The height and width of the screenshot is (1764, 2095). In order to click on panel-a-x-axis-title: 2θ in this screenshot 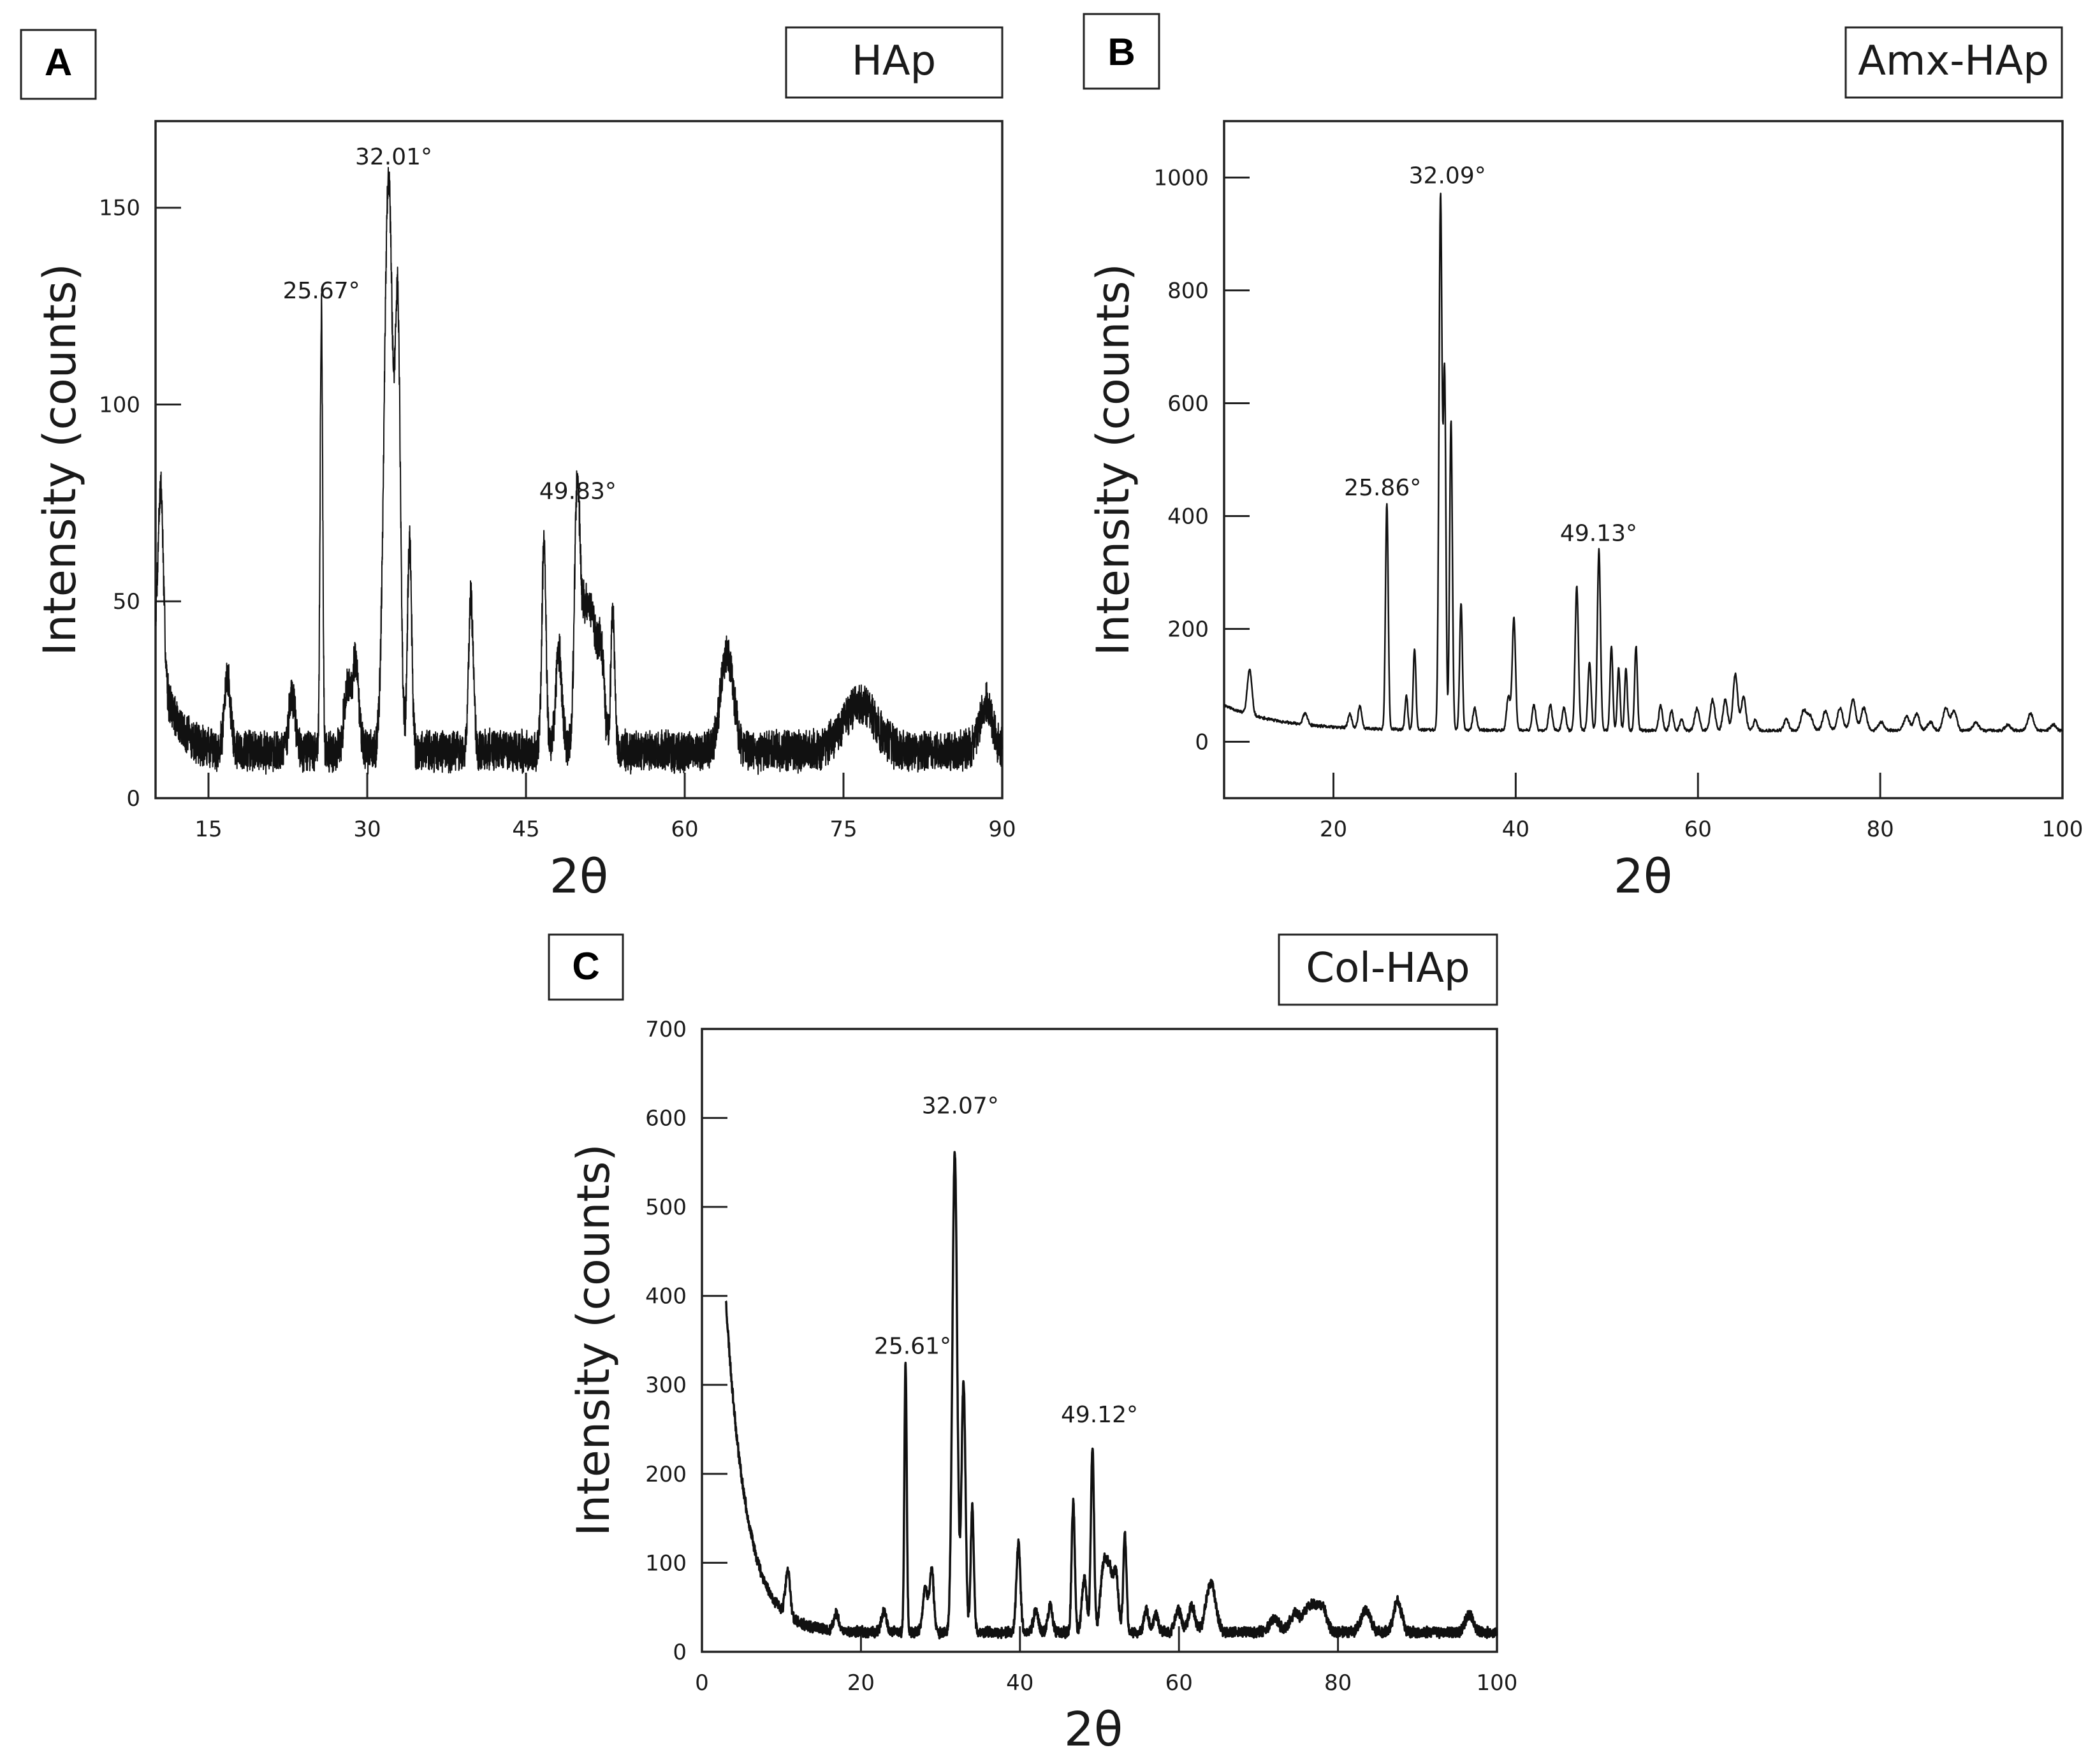, I will do `click(579, 876)`.